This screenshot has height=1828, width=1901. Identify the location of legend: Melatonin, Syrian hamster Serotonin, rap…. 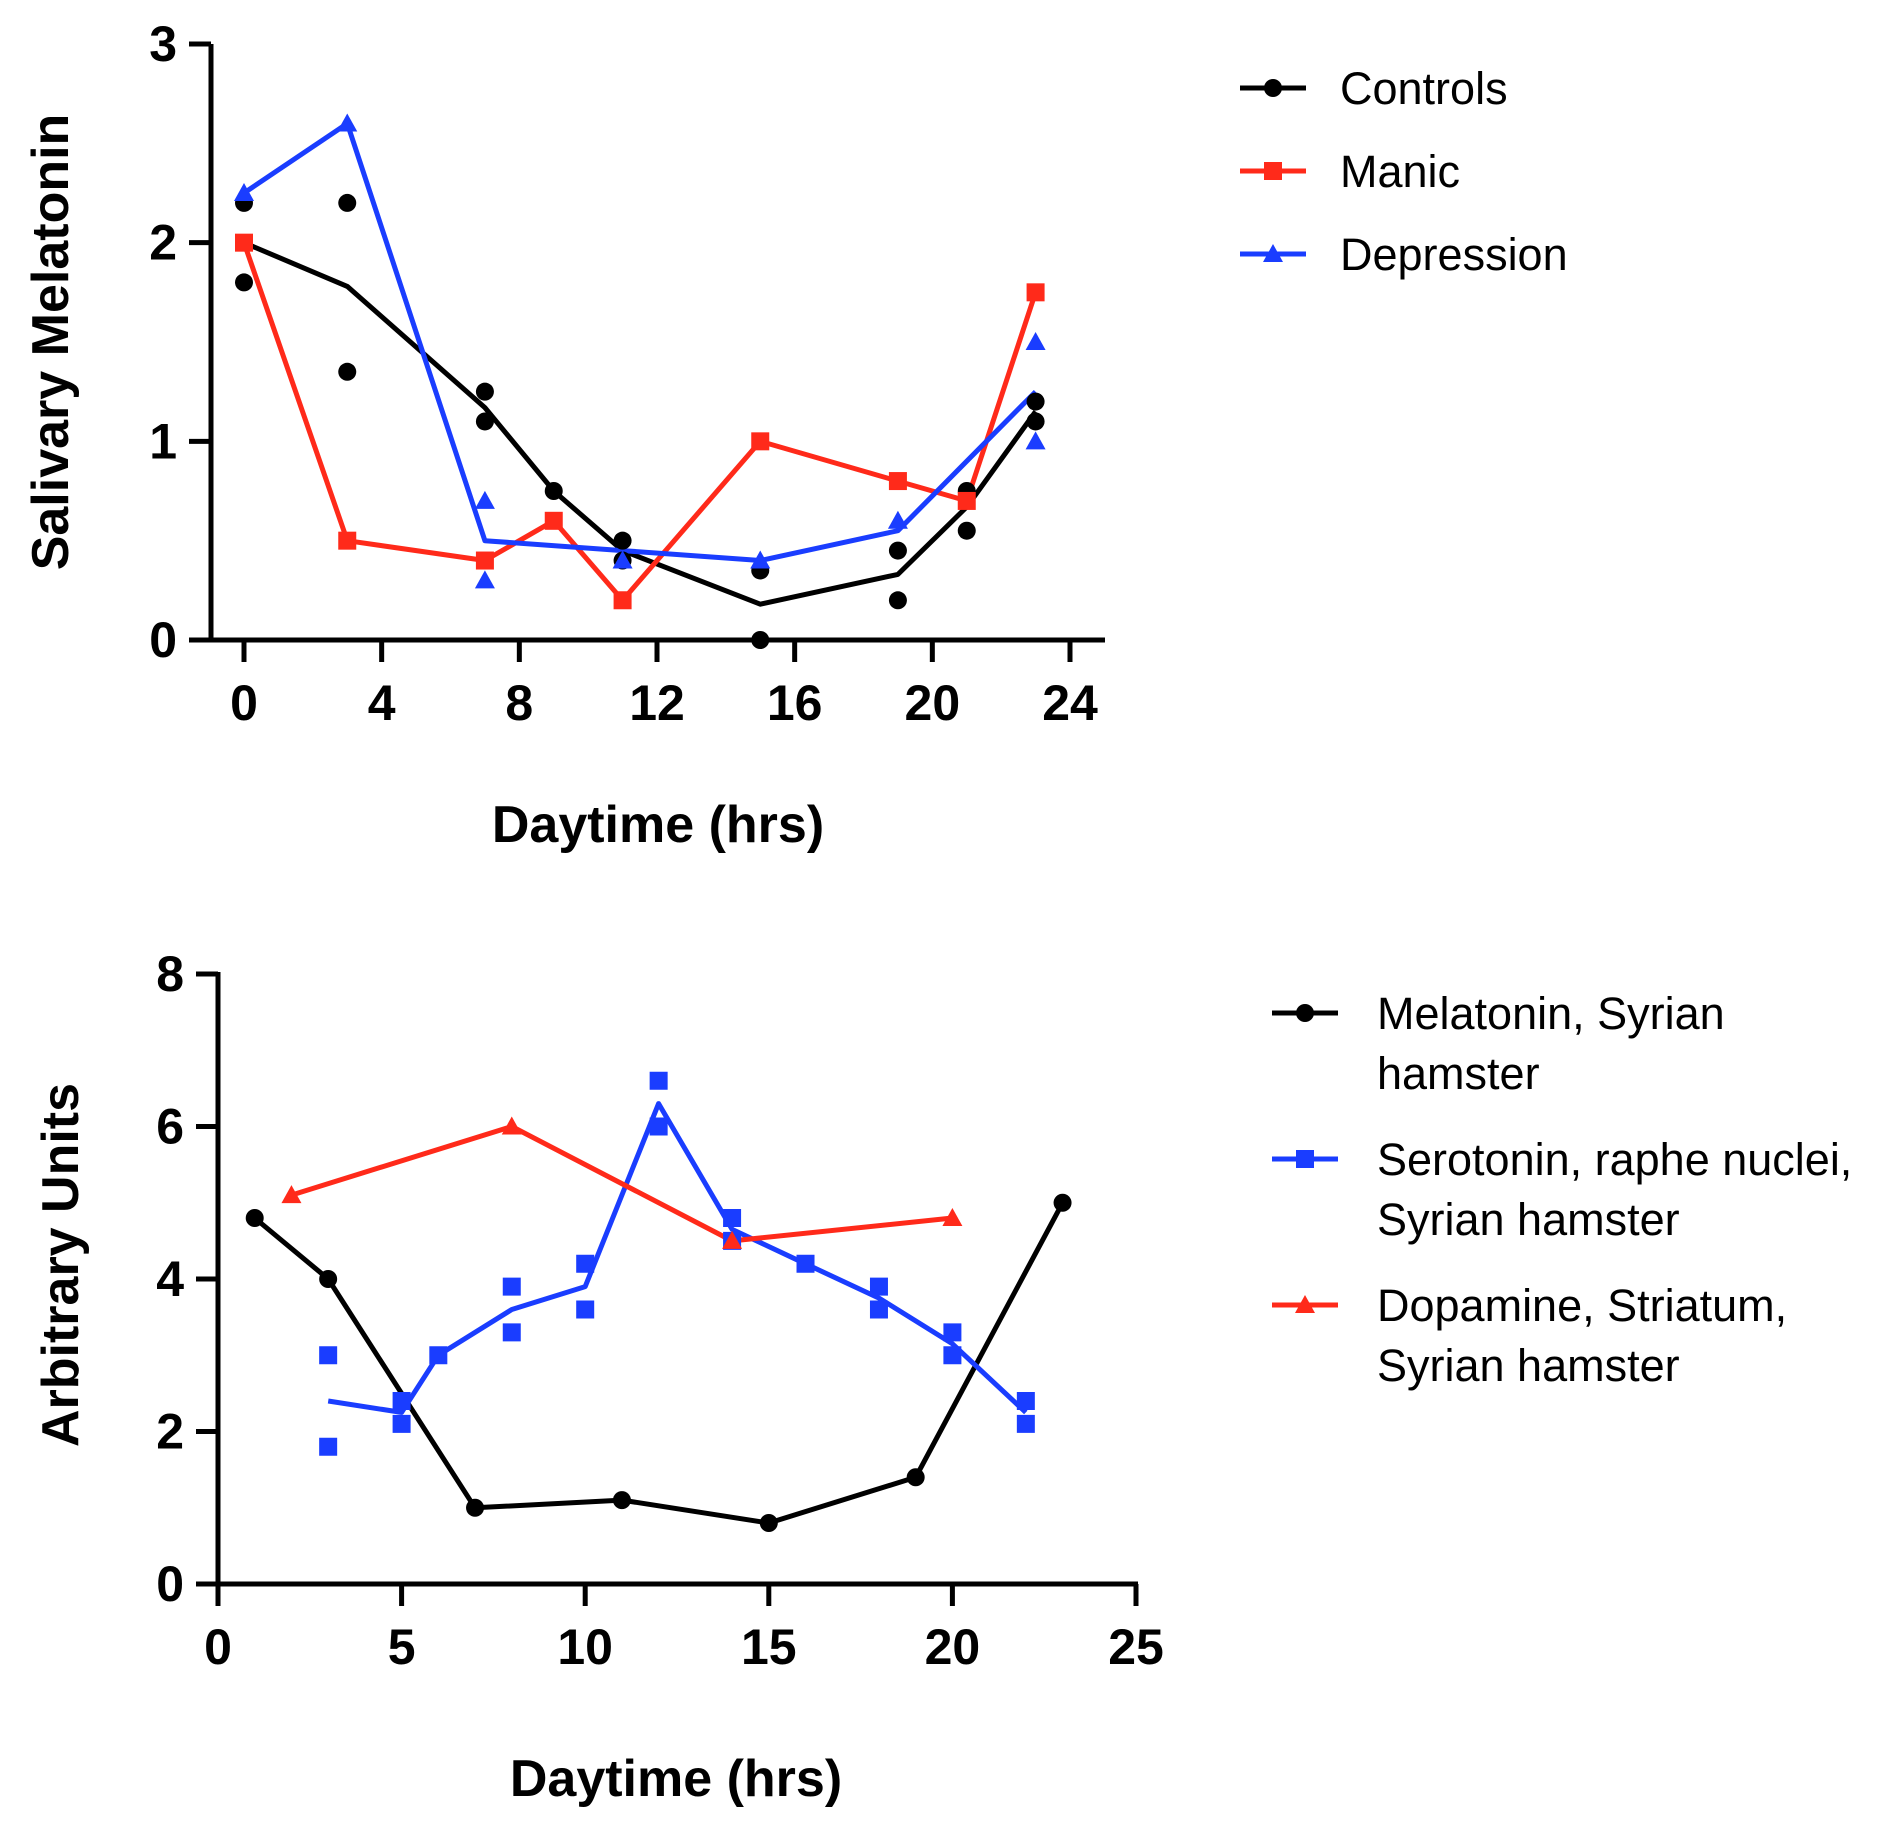
(1562, 1189).